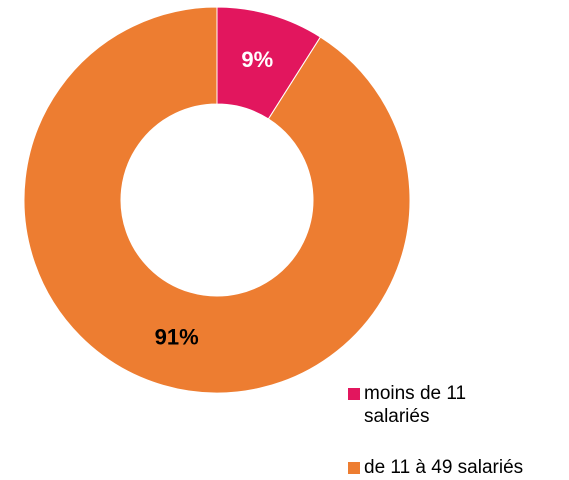 This screenshot has width=569, height=480. I want to click on legend-item: moins de 11 salariés, so click(418, 405).